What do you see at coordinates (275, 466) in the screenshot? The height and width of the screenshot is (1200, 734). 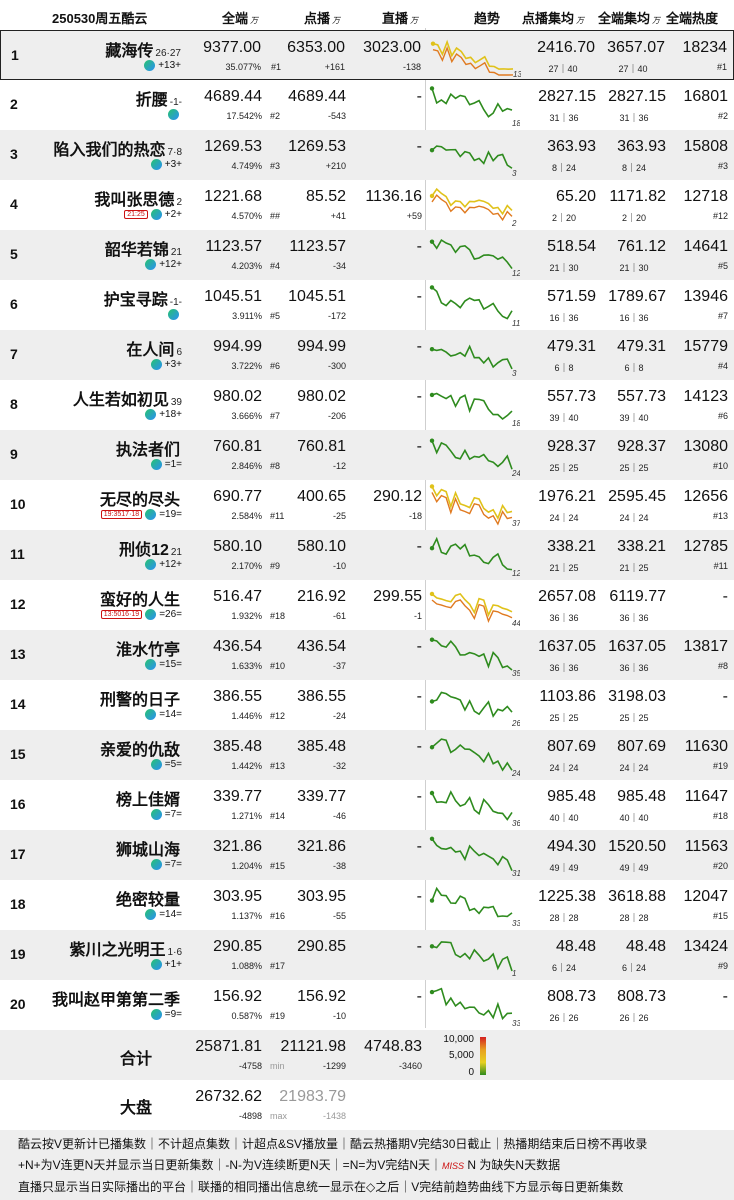 I see `vod-rank: #8` at bounding box center [275, 466].